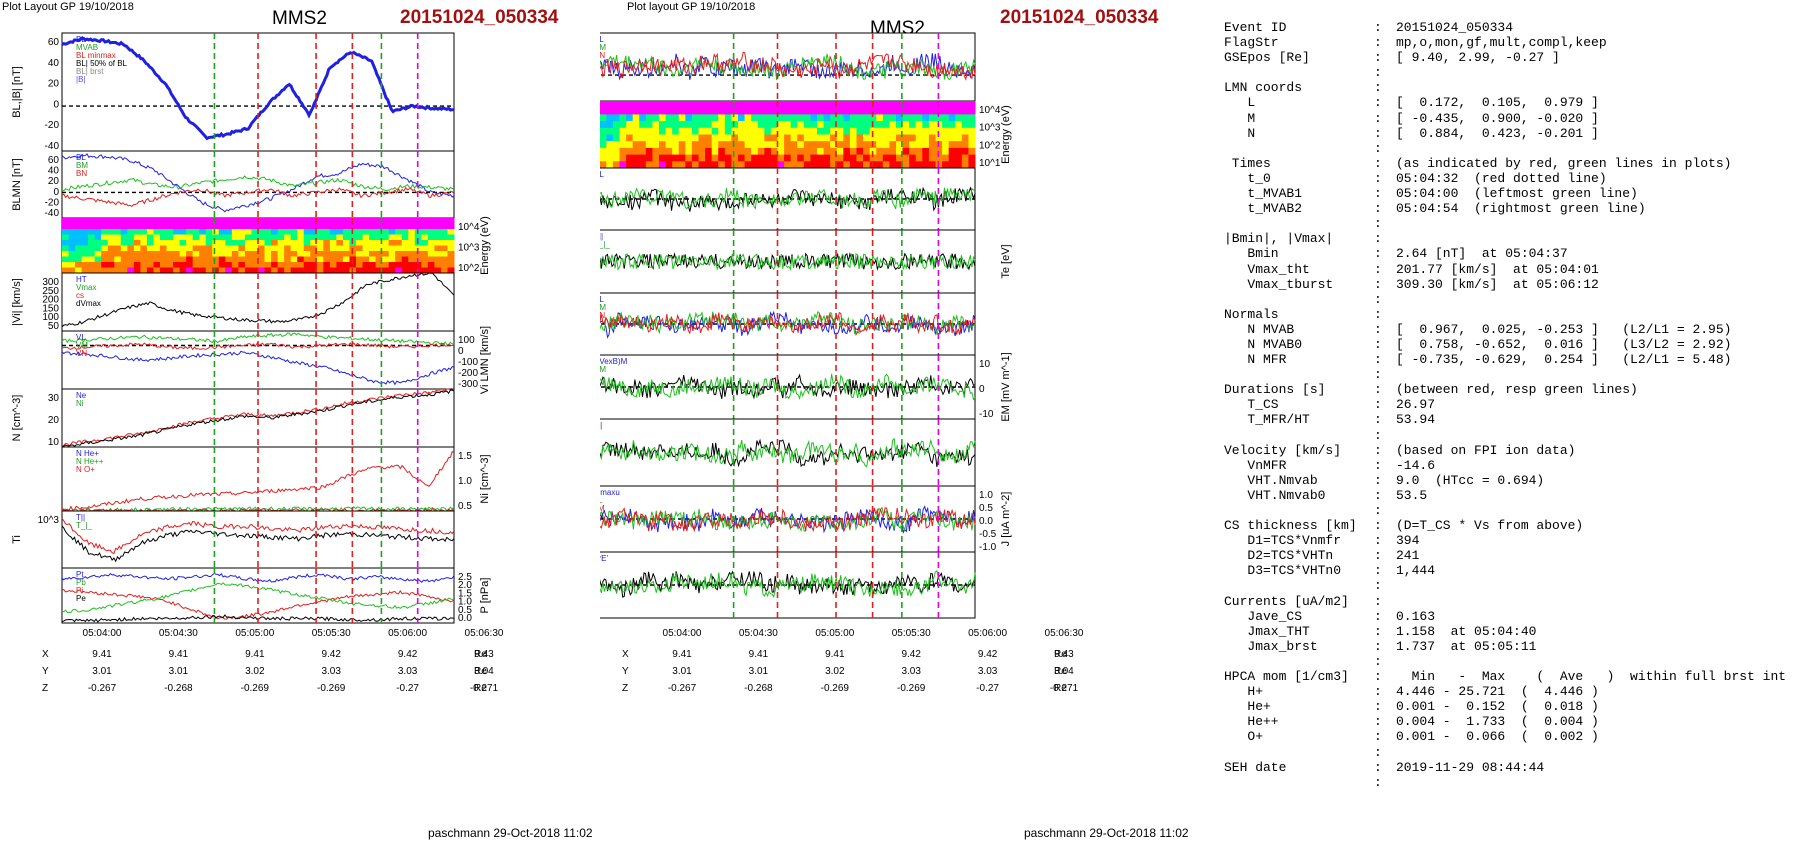 Image resolution: width=1804 pixels, height=841 pixels. I want to click on left-legend-entry: BL| 50% of BL, so click(102, 63).